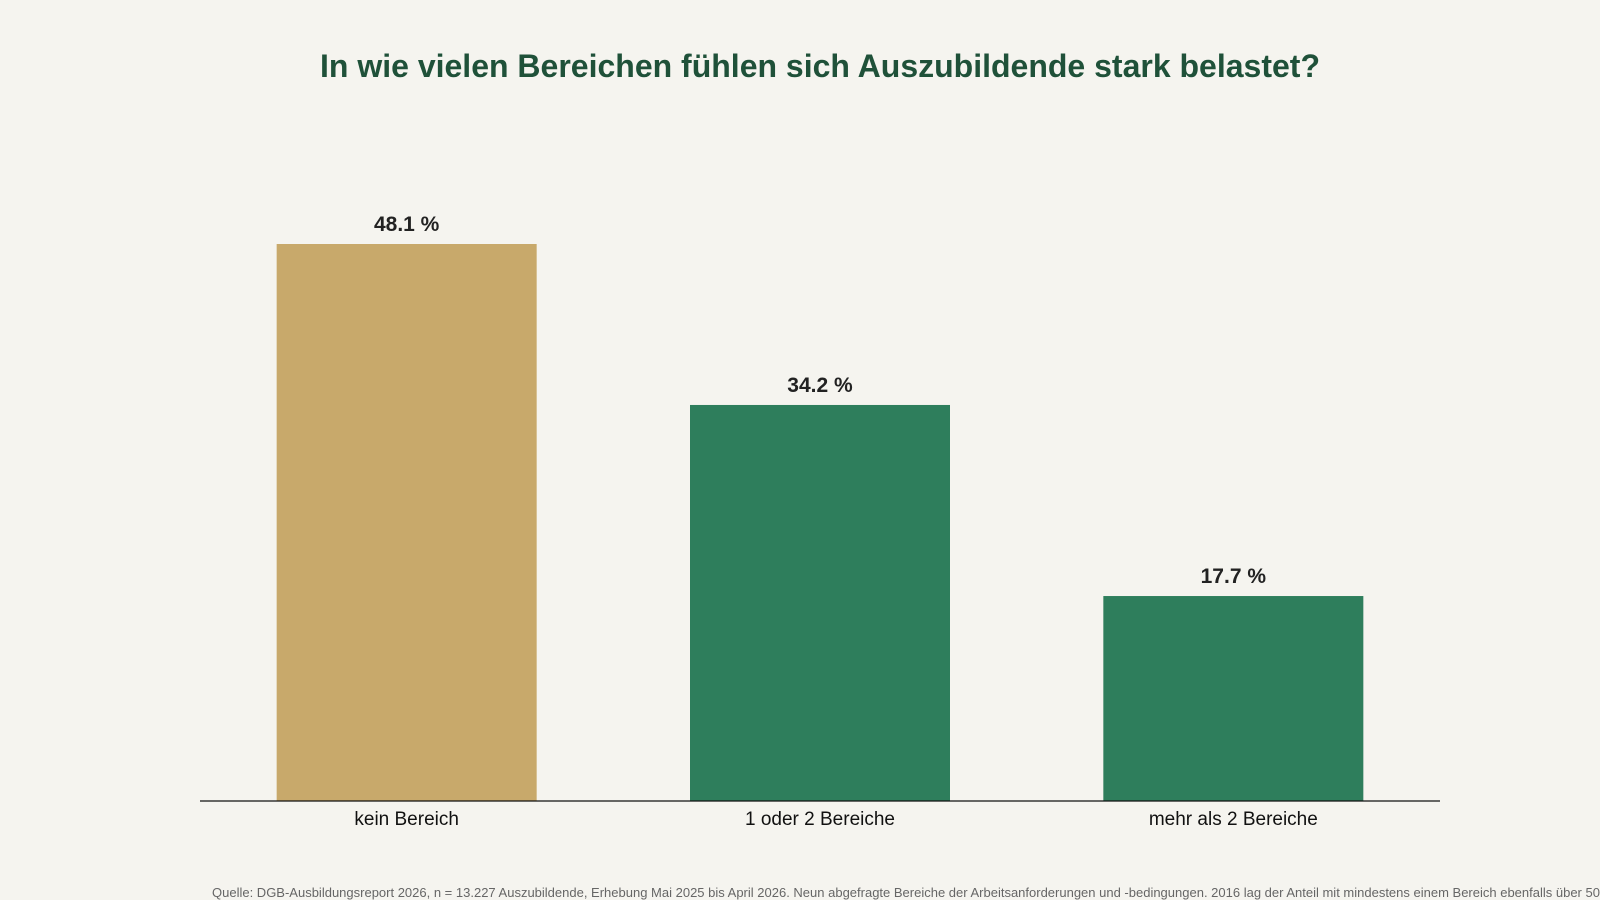  What do you see at coordinates (407, 224) in the screenshot?
I see `value-label-1: 48.1 %` at bounding box center [407, 224].